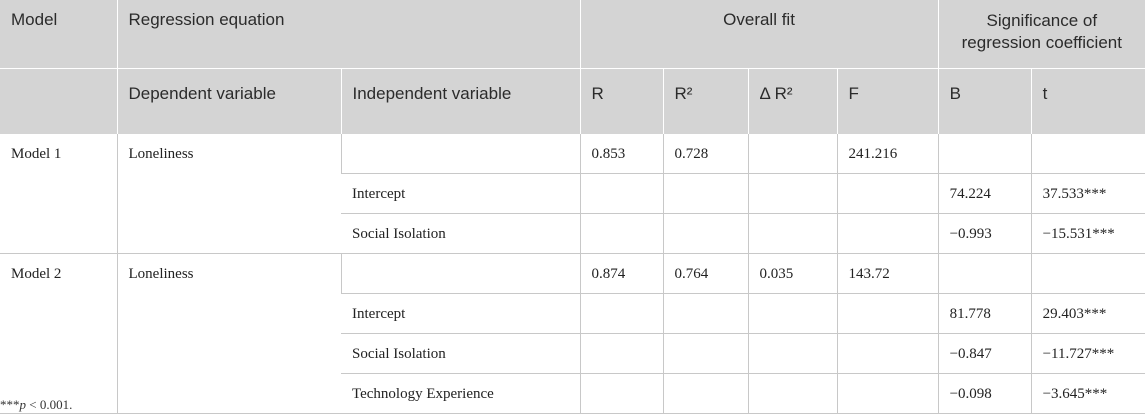  What do you see at coordinates (621, 273) in the screenshot?
I see `fit-r: 0.874` at bounding box center [621, 273].